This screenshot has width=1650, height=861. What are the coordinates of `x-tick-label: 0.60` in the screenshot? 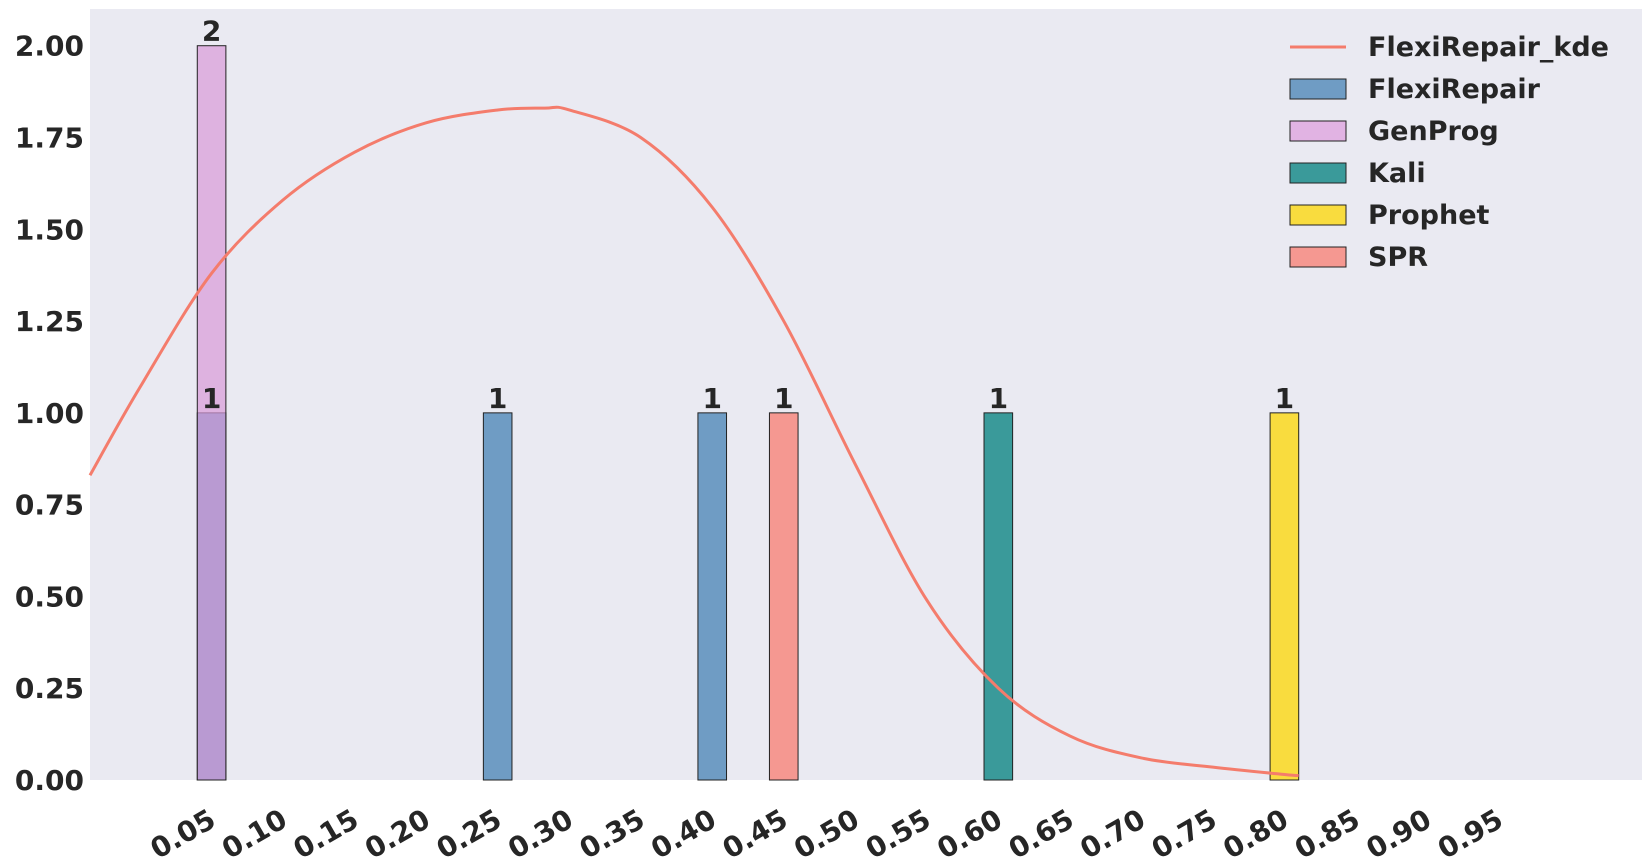 It's located at (969, 831).